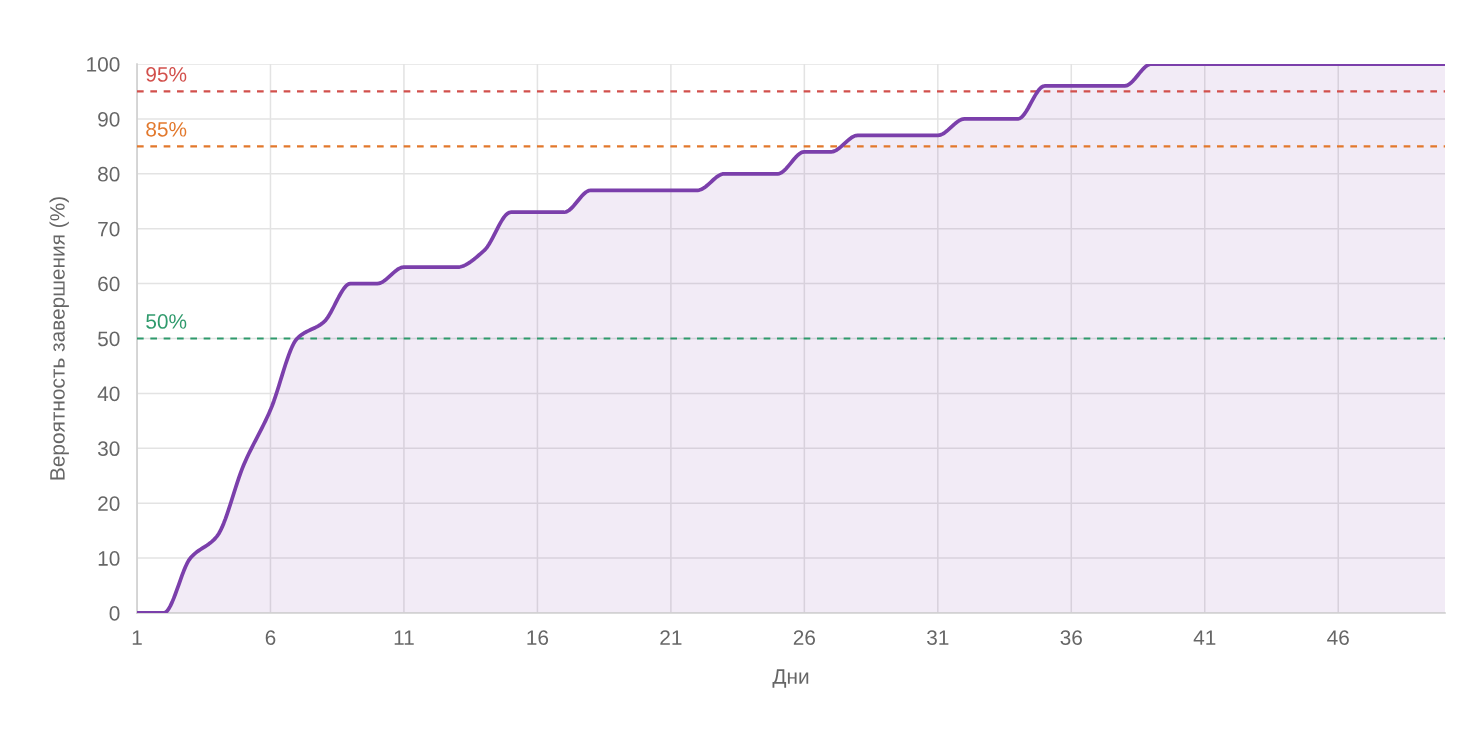 The image size is (1483, 732). Describe the element at coordinates (109, 174) in the screenshot. I see `y-tick-label: 80` at that location.